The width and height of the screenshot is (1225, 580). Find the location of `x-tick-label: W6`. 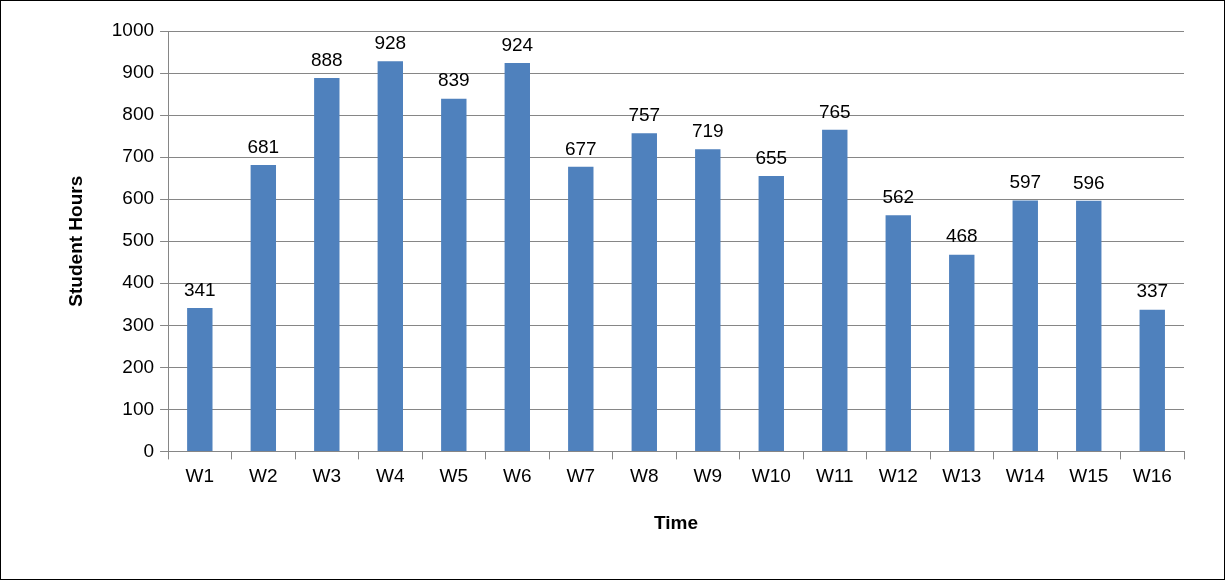

x-tick-label: W6 is located at coordinates (517, 476).